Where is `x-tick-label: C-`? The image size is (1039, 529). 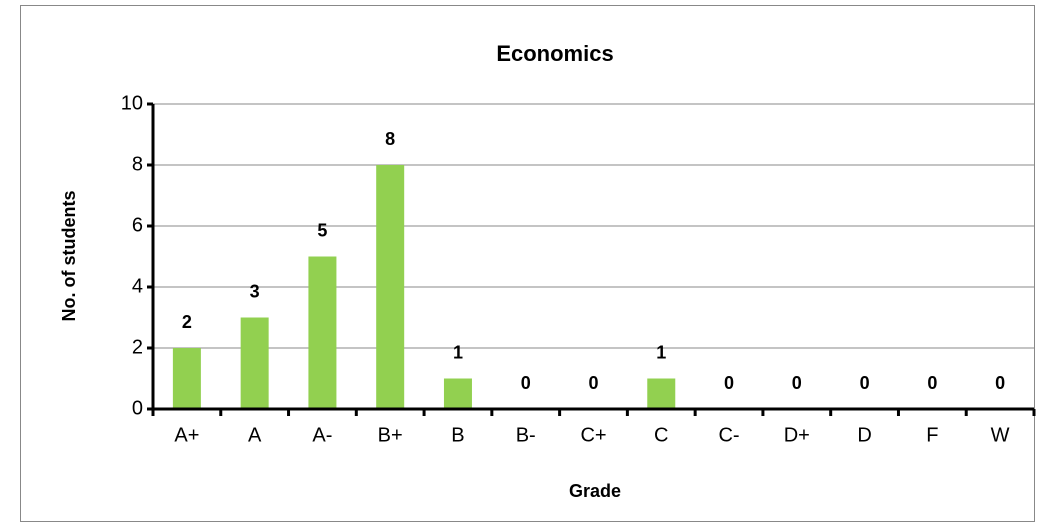
x-tick-label: C- is located at coordinates (728, 435).